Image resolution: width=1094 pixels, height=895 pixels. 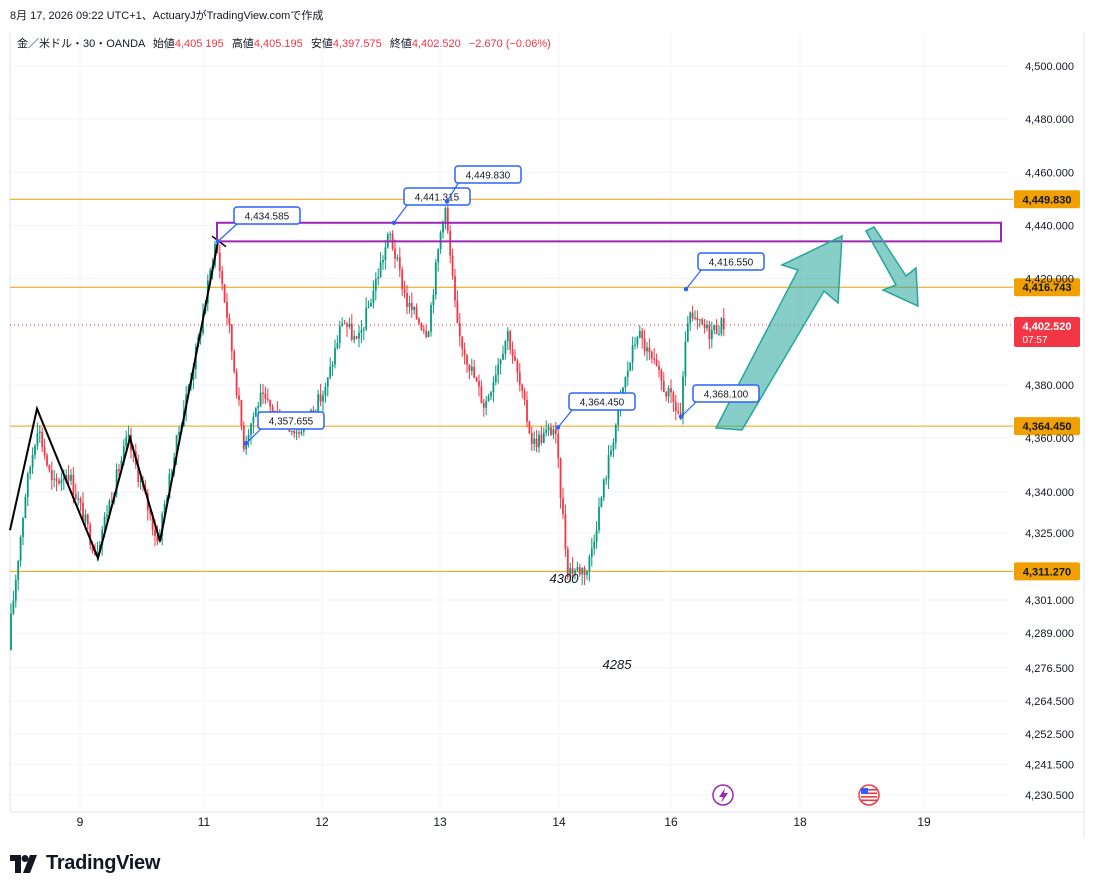 What do you see at coordinates (114, 401) in the screenshot?
I see `zigzag-pattern` at bounding box center [114, 401].